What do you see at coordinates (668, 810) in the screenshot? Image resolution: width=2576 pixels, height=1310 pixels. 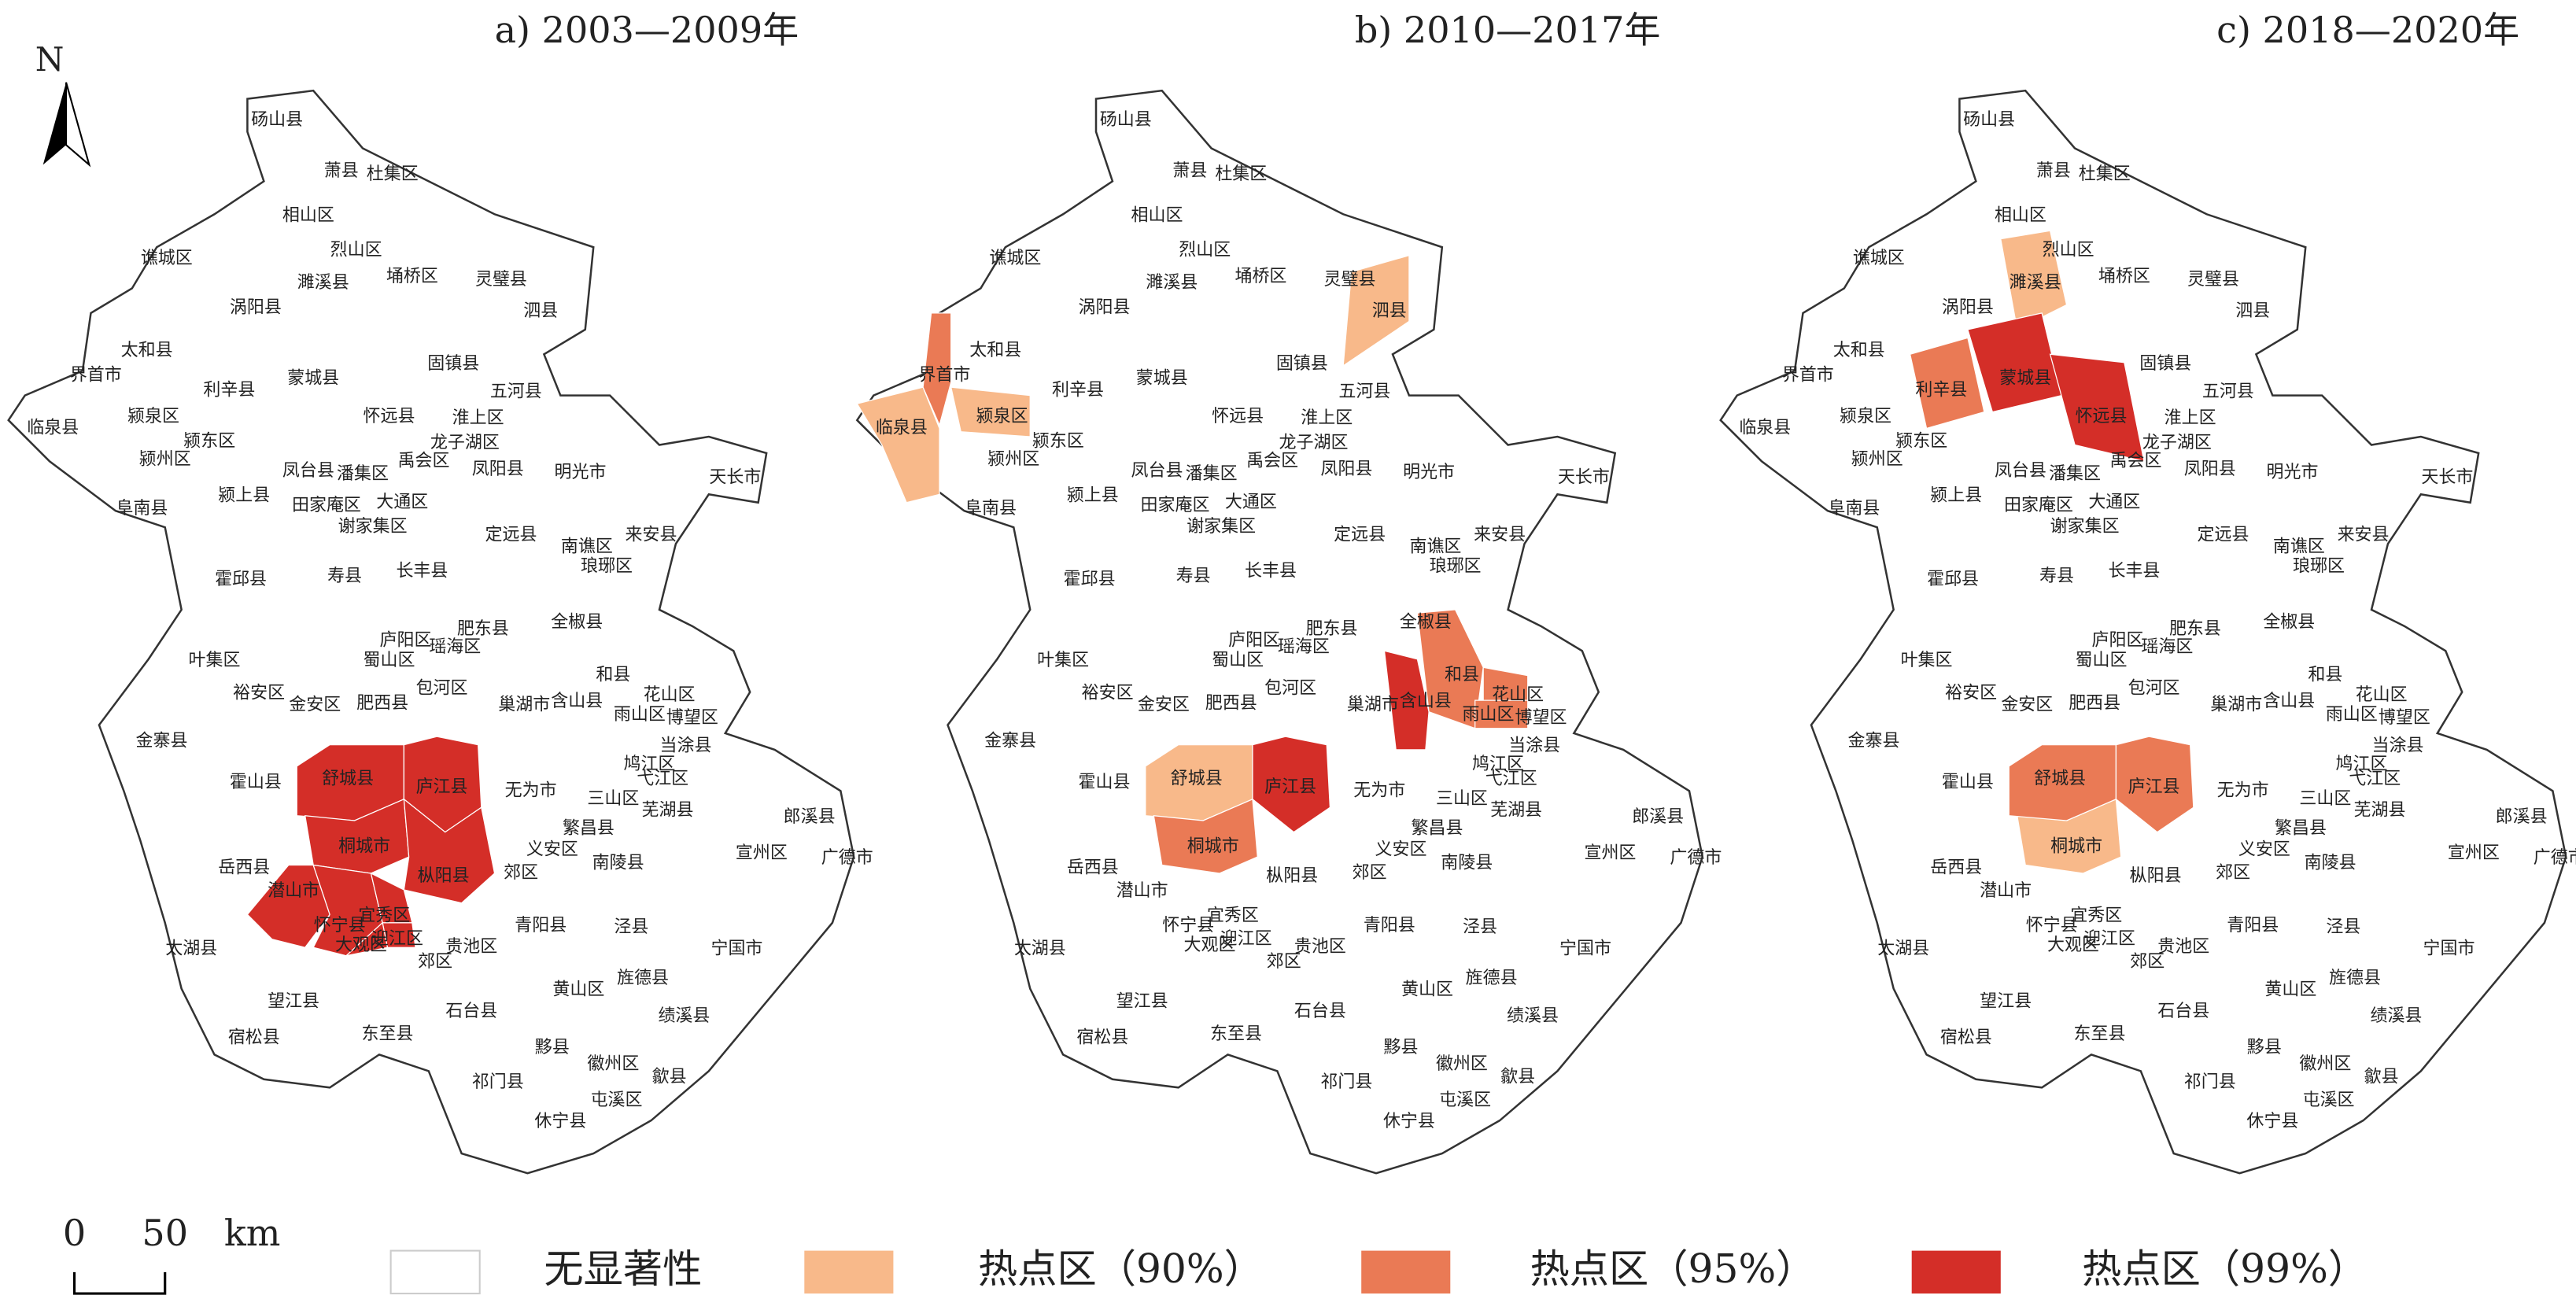 I see `county-label: 芜湖县` at bounding box center [668, 810].